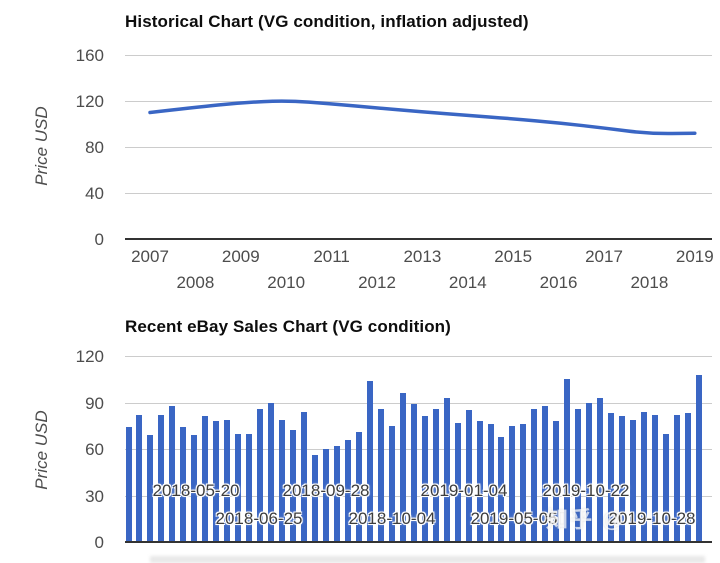 The height and width of the screenshot is (563, 720). I want to click on date-overlay-label: 2018-05-20, so click(196, 490).